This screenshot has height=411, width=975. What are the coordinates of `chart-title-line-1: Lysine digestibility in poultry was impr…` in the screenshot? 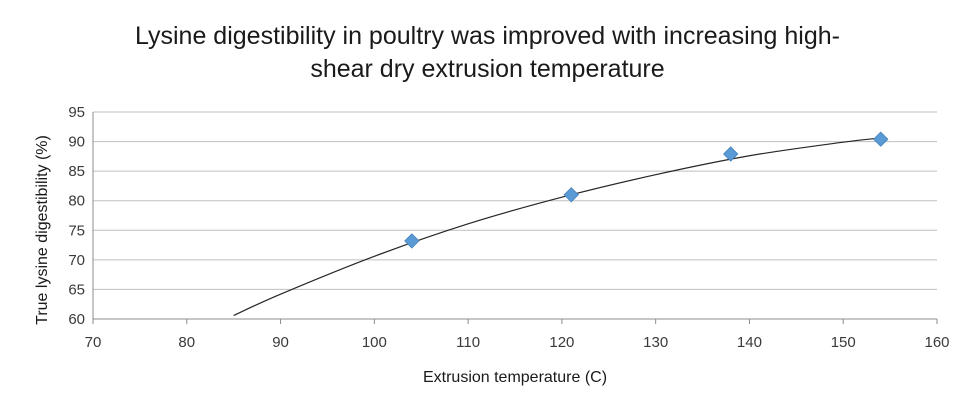 It's located at (487, 36).